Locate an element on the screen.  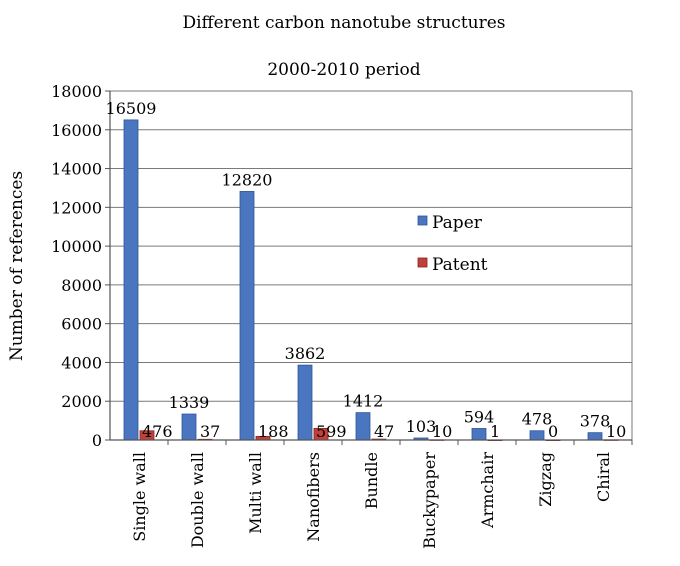
legend: Paper Patent is located at coordinates (452, 244).